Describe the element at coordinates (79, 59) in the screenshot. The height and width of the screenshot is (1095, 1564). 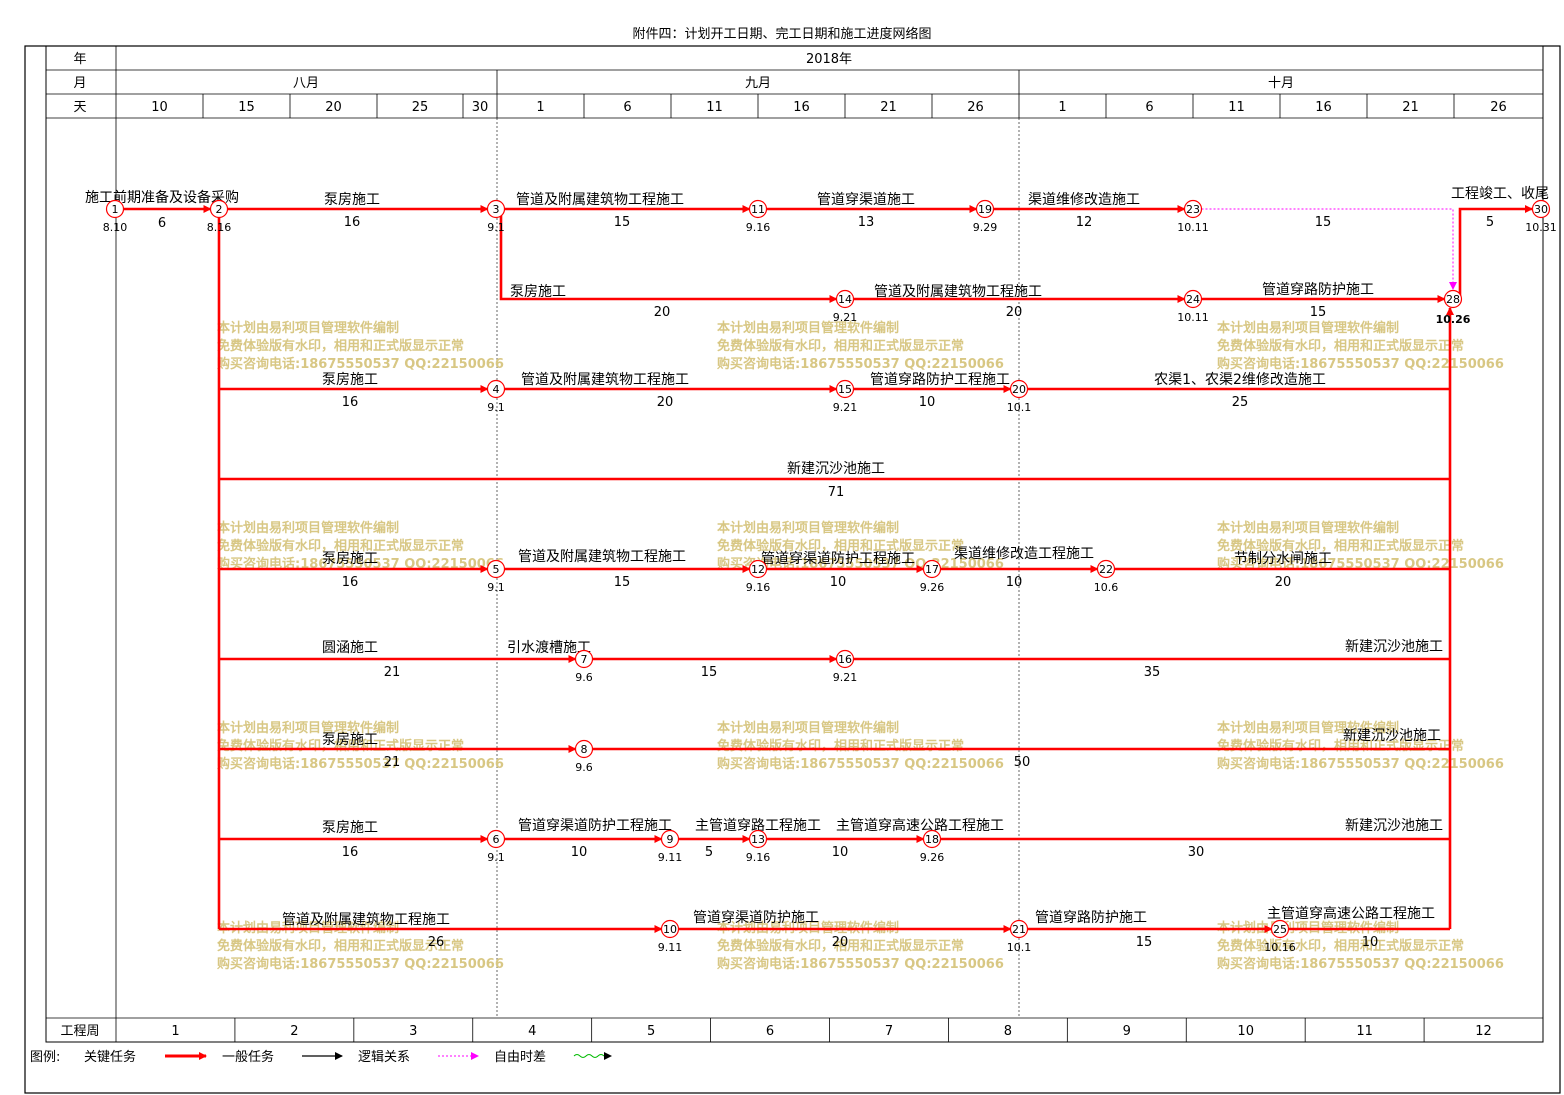
I see `year-header-label: 年` at that location.